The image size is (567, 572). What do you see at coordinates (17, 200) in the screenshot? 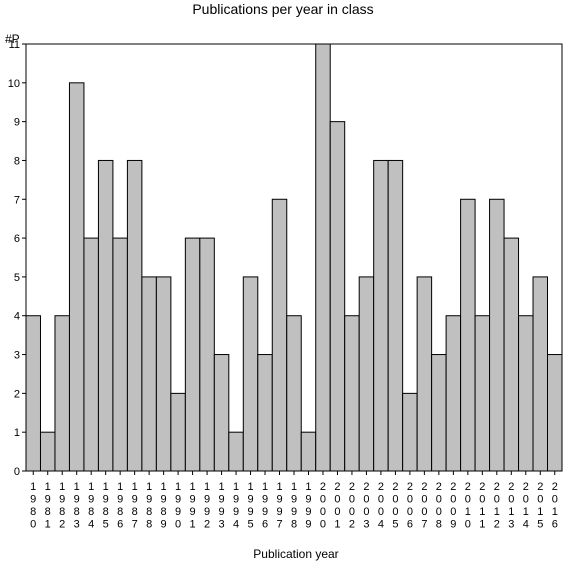
I see `y-tick-label: 7` at bounding box center [17, 200].